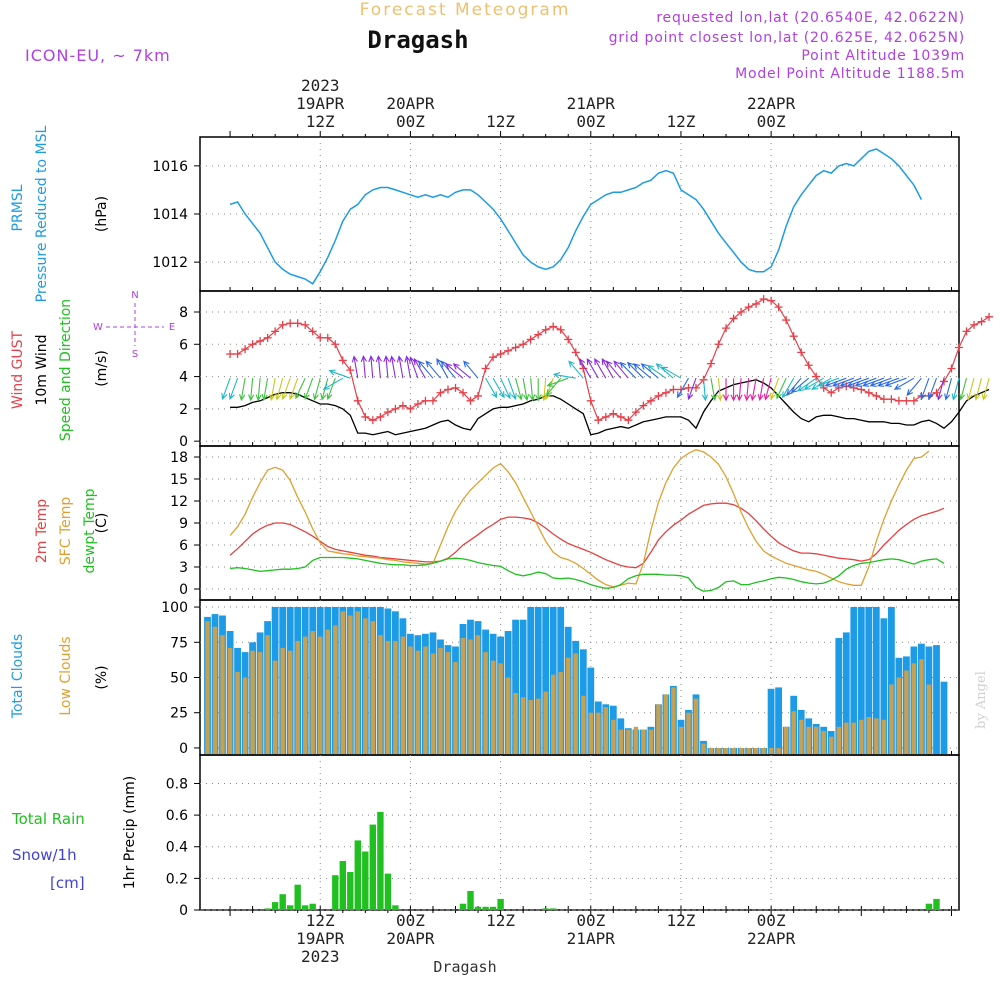 The width and height of the screenshot is (1000, 1000). Describe the element at coordinates (179, 458) in the screenshot. I see `y-tick-label: 18` at that location.